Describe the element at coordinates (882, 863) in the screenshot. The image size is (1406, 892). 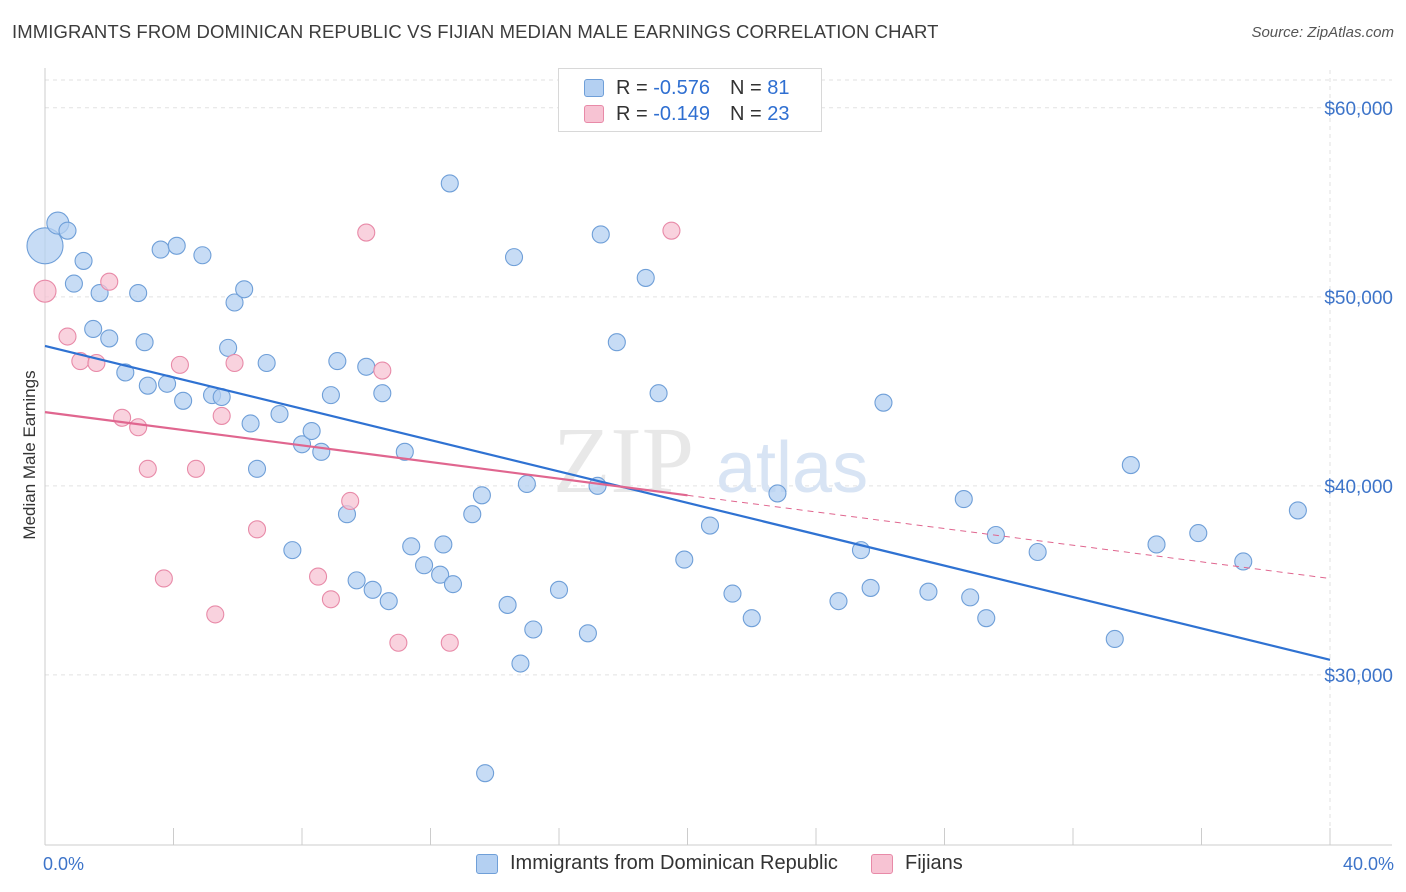
I see `bottom-legend-swatch-pink` at that location.